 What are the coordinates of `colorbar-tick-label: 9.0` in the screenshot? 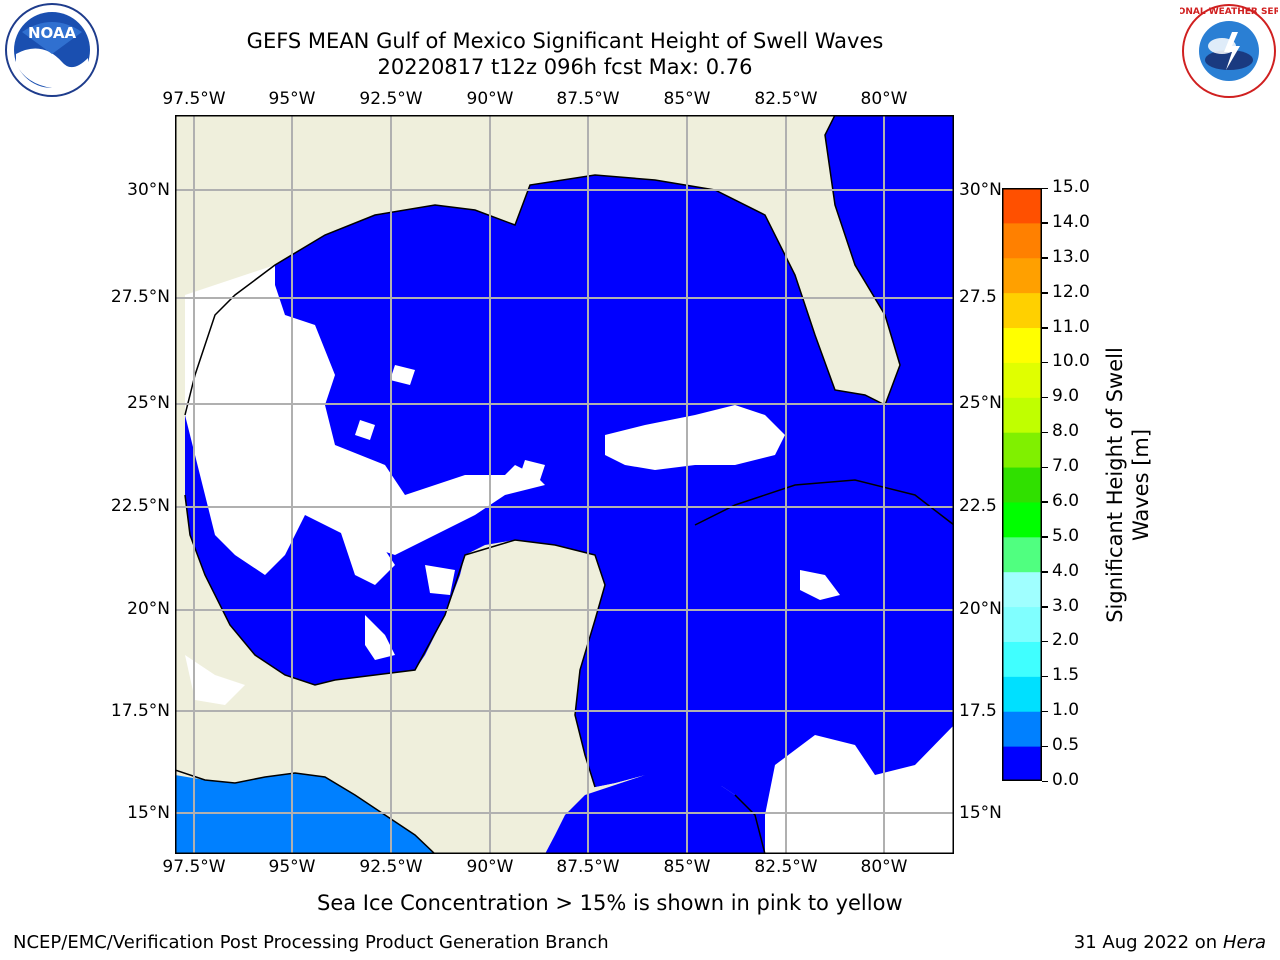 It's located at (1066, 396).